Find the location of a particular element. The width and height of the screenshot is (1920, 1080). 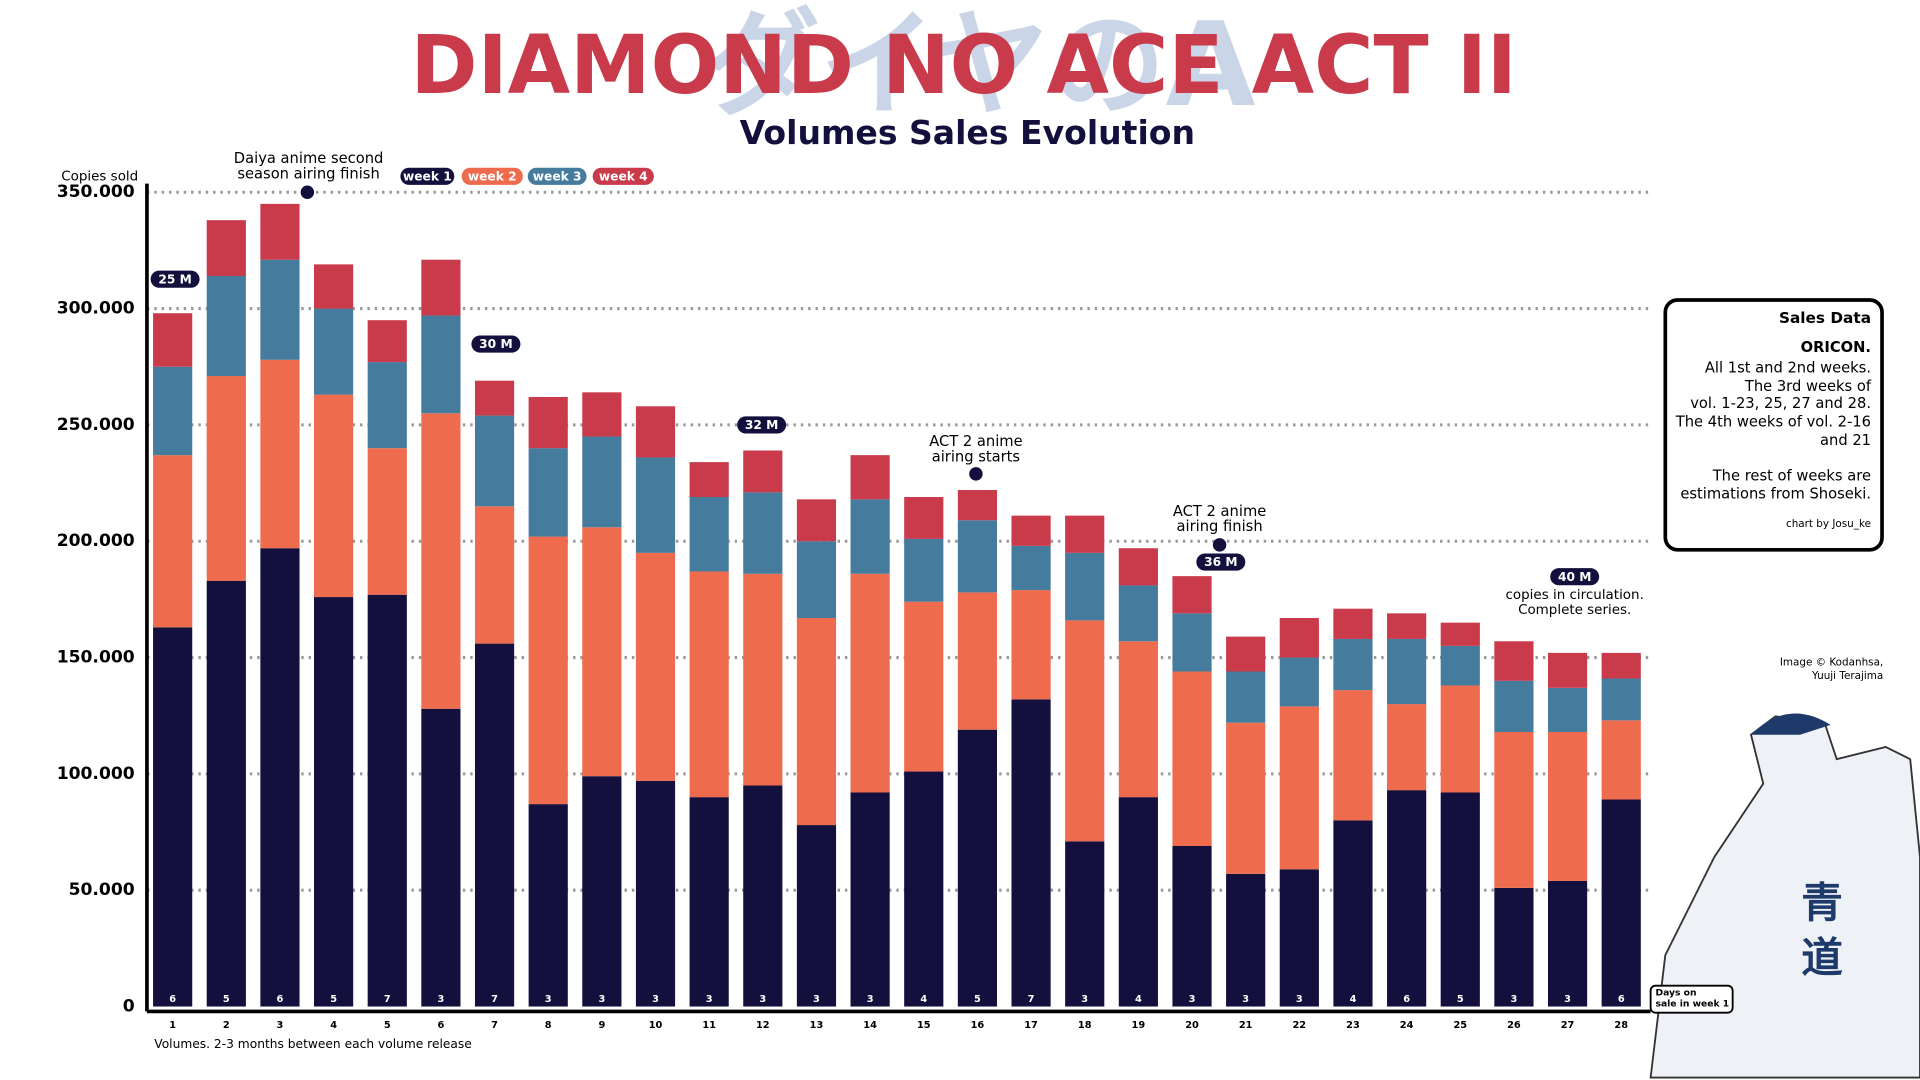

x-tick-label: 12 is located at coordinates (763, 1025).